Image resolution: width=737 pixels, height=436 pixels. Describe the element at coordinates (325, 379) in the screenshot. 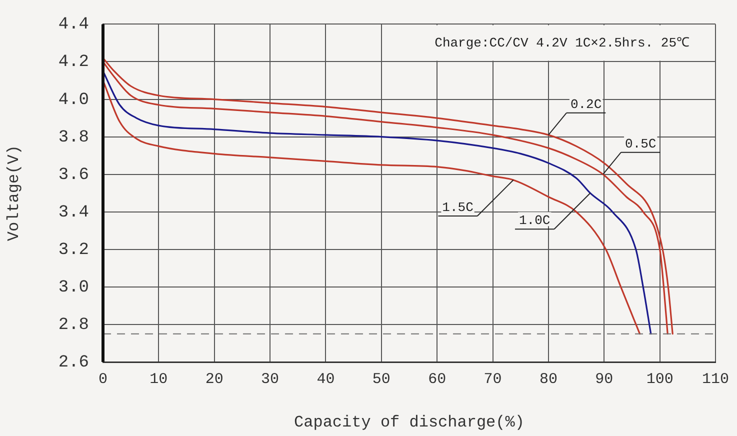

I see `x-tick-label: 40` at that location.